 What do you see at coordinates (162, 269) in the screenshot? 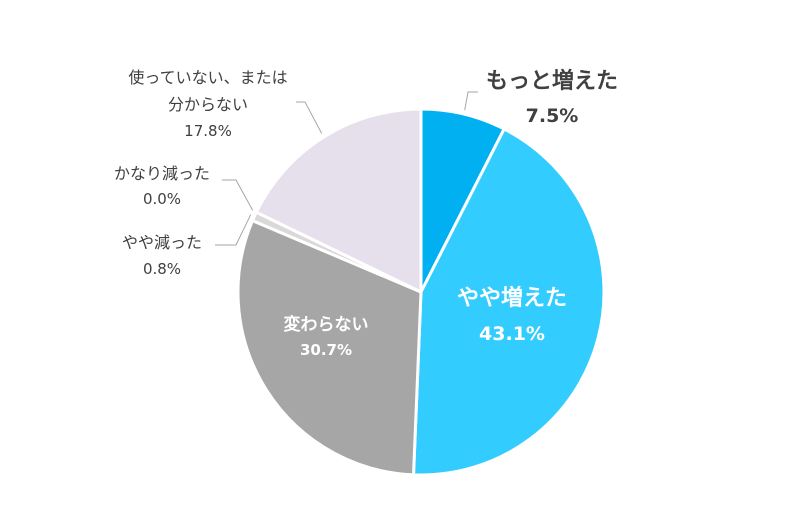
I see `slice-value-yaya-hetta: 0.8%` at bounding box center [162, 269].